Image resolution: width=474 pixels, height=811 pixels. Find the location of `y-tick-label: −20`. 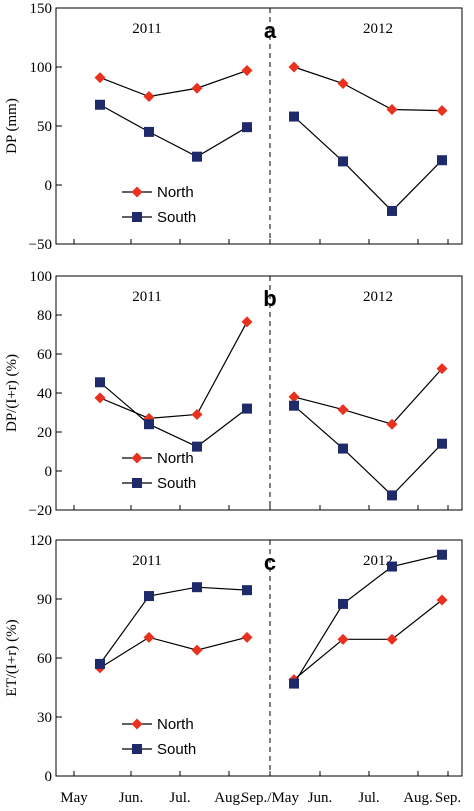

y-tick-label: −20 is located at coordinates (40, 511).